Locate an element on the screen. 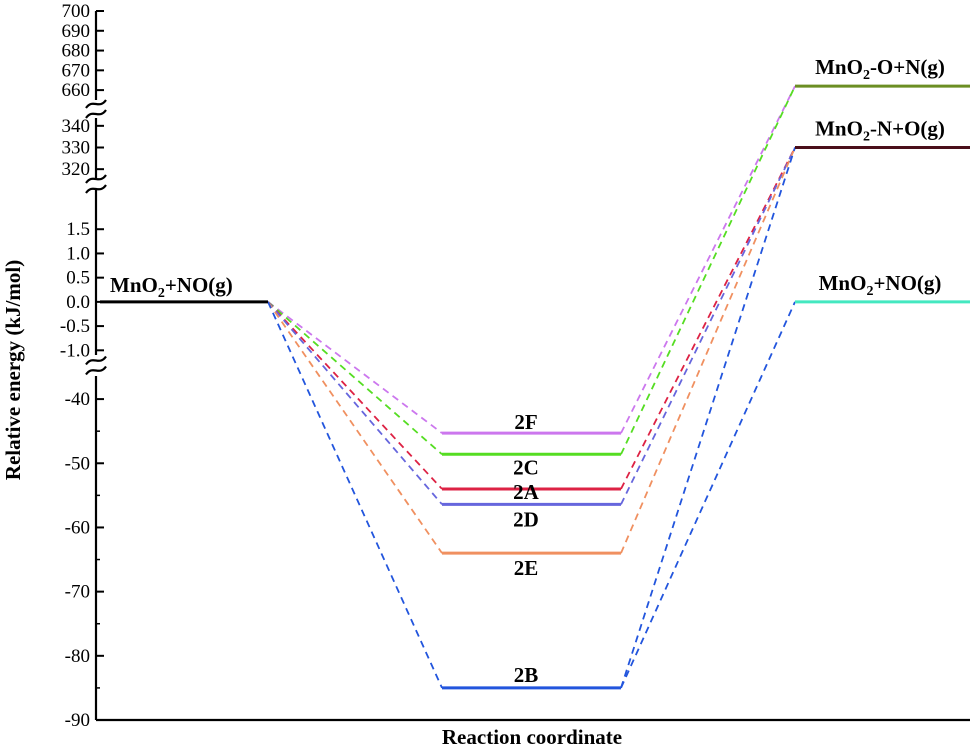 This screenshot has width=975, height=749. y-tick-label: 0.0 is located at coordinates (78, 302).